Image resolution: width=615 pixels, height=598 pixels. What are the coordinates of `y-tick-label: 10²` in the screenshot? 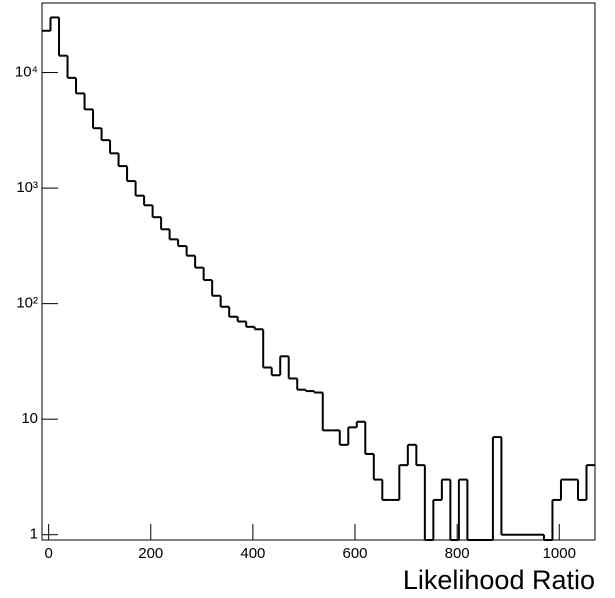 It's located at (27, 303).